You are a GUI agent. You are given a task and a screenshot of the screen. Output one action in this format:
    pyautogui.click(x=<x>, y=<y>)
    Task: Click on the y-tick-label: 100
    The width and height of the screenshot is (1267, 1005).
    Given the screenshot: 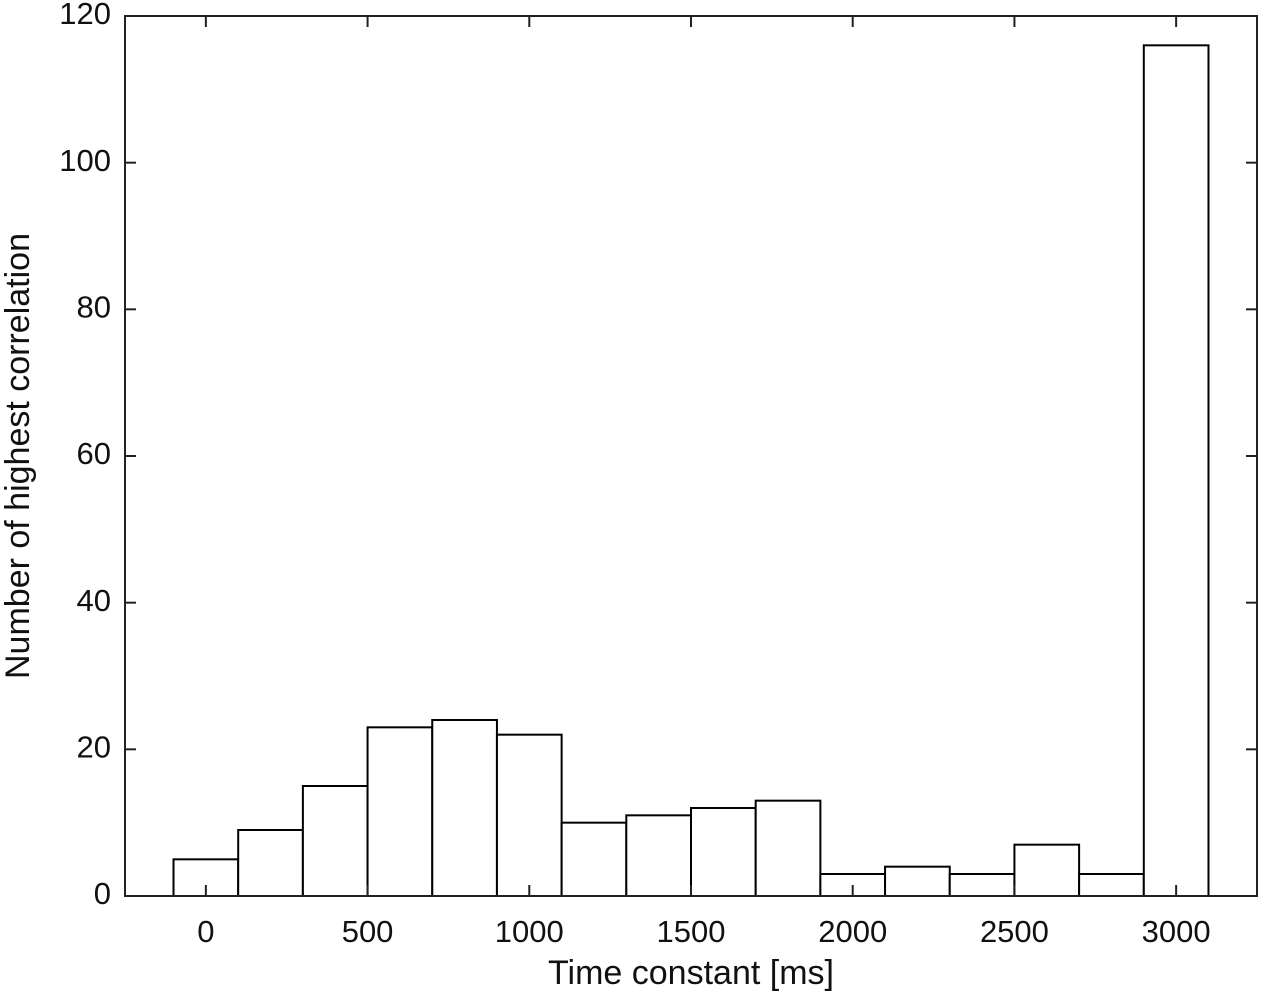 What is the action you would take?
    pyautogui.click(x=85, y=160)
    